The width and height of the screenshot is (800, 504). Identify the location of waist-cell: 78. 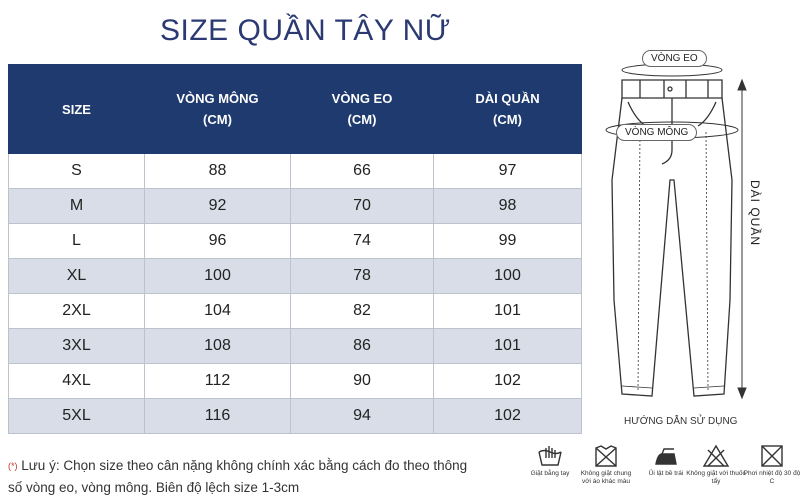
(362, 276).